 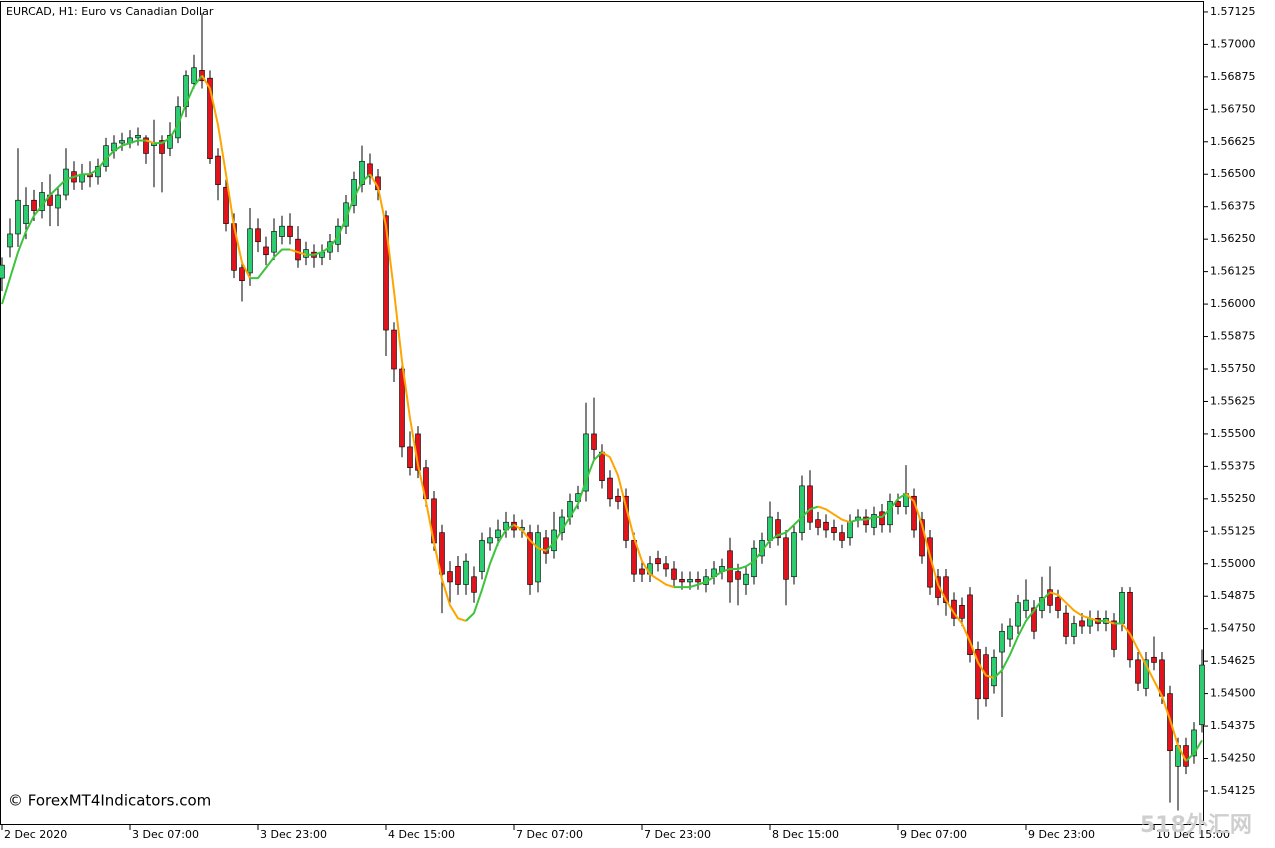 I want to click on x-tick-label: 7 Dec 23:00, so click(x=677, y=834).